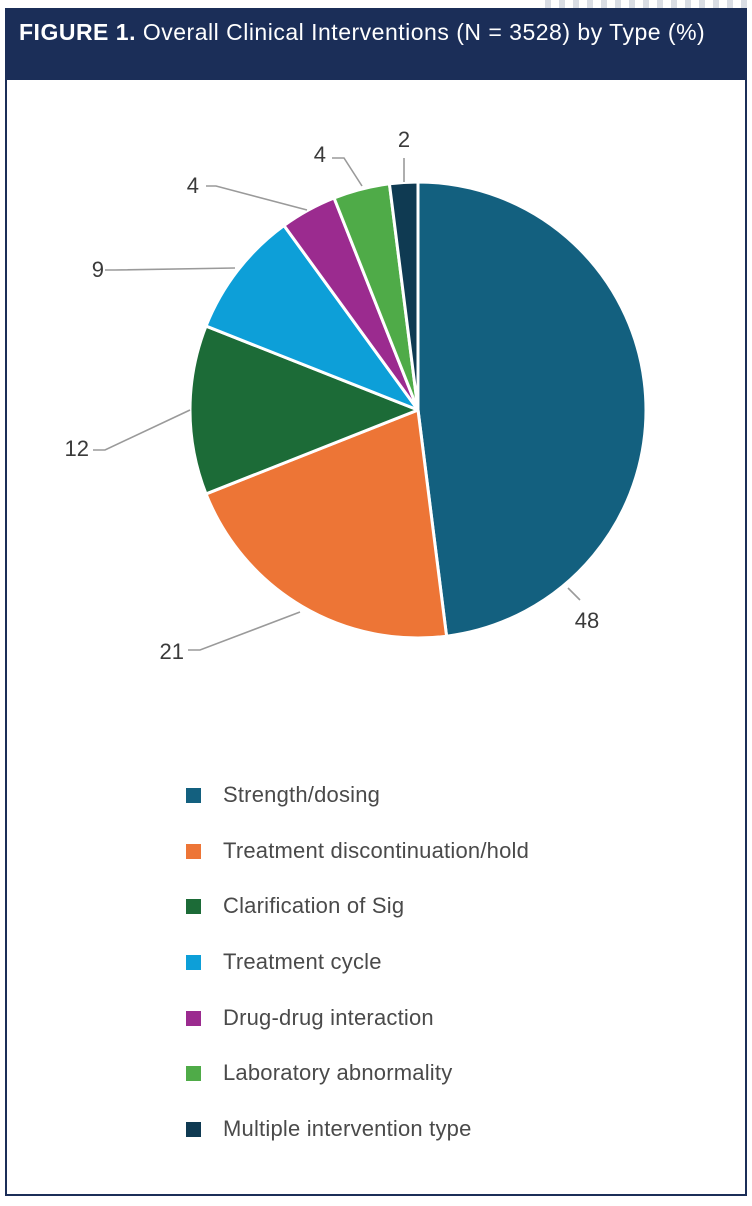 Image resolution: width=752 pixels, height=1206 pixels. Describe the element at coordinates (347, 1129) in the screenshot. I see `legend-label: Multiple intervention type` at that location.